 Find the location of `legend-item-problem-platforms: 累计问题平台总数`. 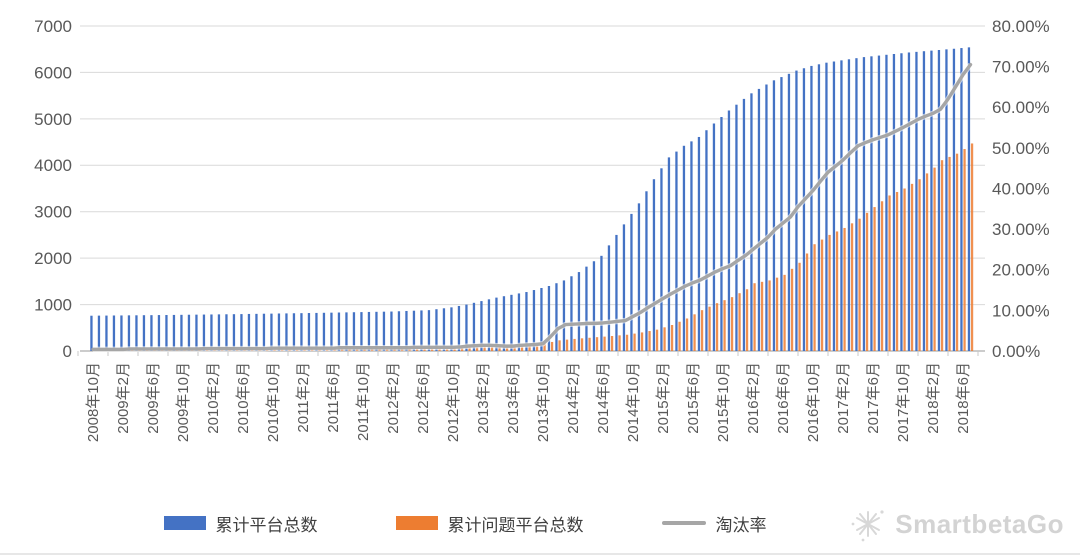

legend-item-problem-platforms: 累计问题平台总数 is located at coordinates (489, 523).